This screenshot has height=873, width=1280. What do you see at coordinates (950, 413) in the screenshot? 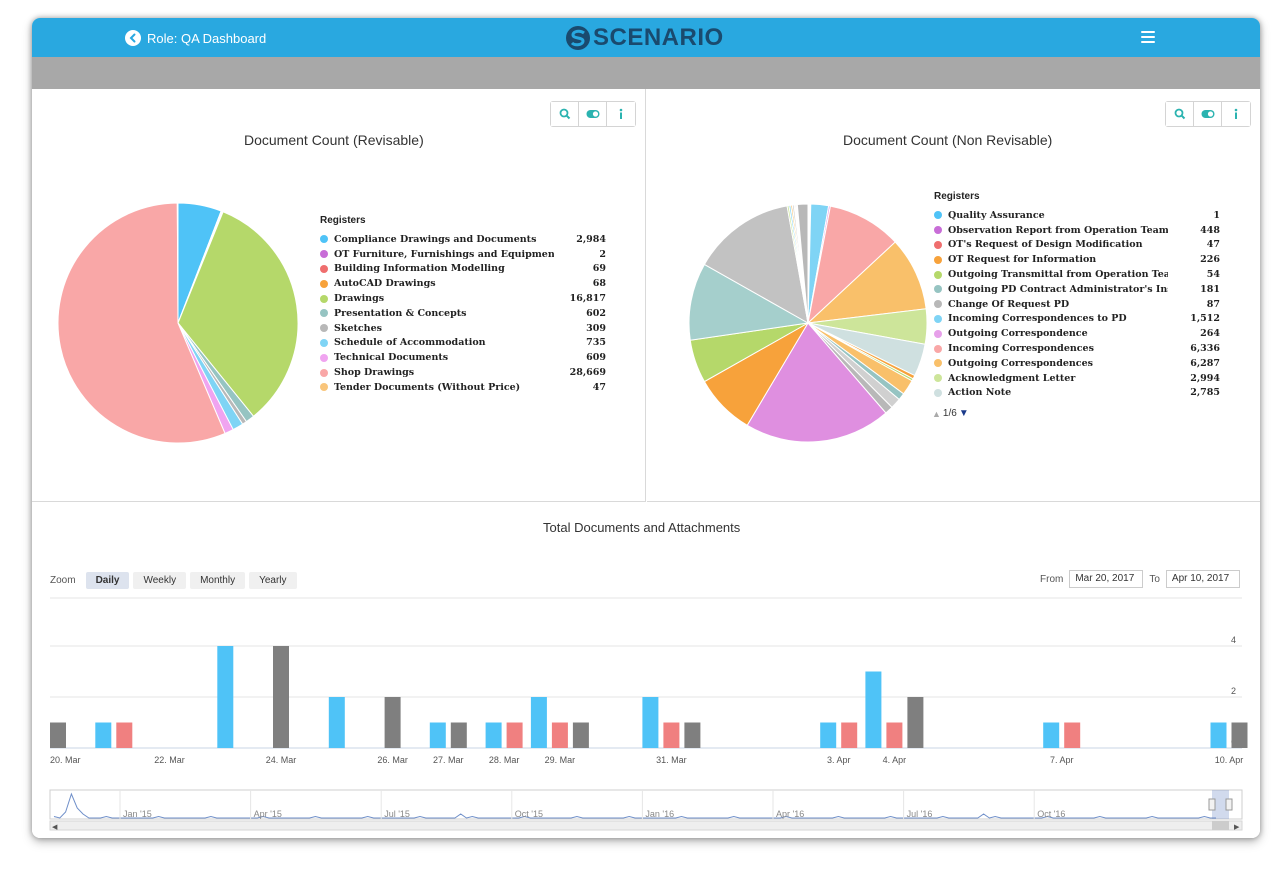
I see `legend-pager: ▲ 1/6 ▼` at bounding box center [950, 413].